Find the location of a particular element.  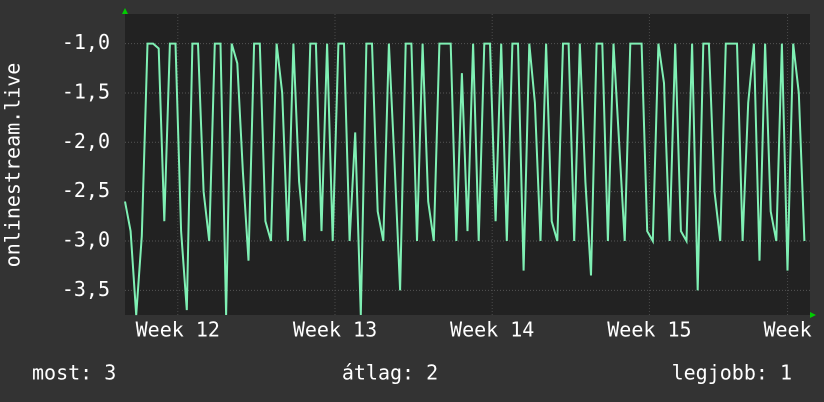

x-tick-label: Week 14 is located at coordinates (492, 330).